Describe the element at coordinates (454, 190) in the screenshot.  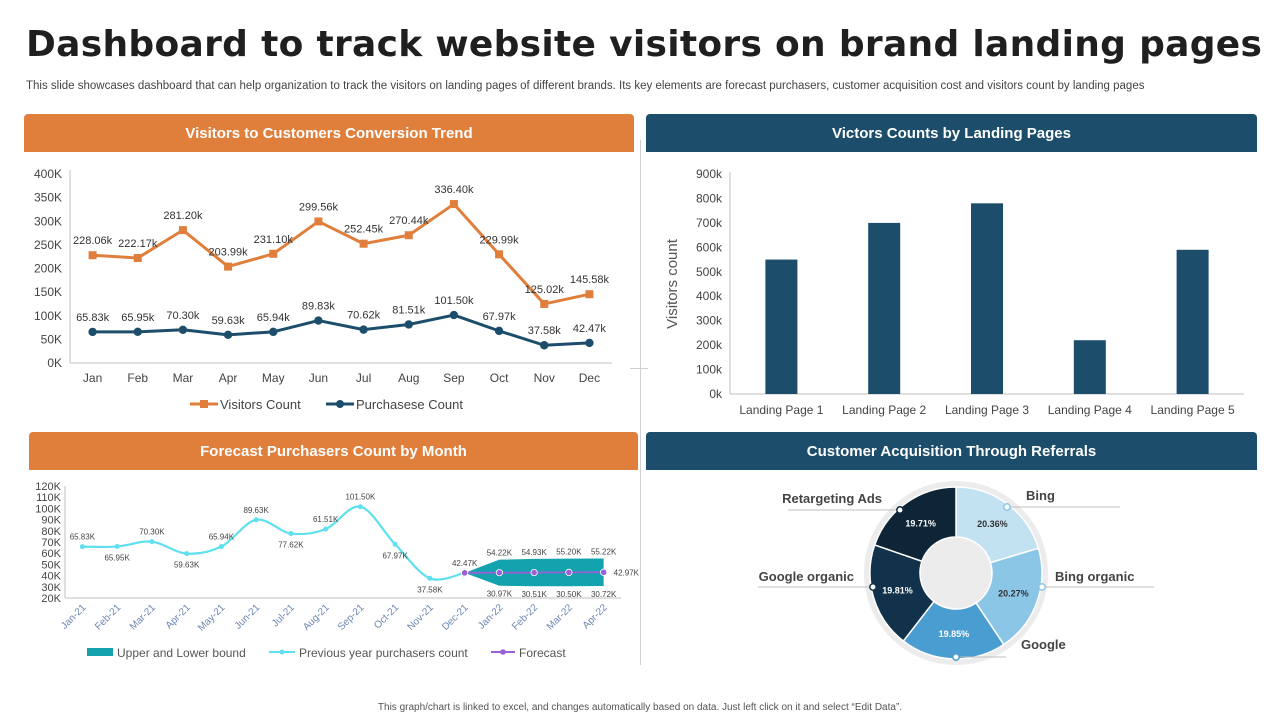
I see `visitors-data-label: 336.40k` at that location.